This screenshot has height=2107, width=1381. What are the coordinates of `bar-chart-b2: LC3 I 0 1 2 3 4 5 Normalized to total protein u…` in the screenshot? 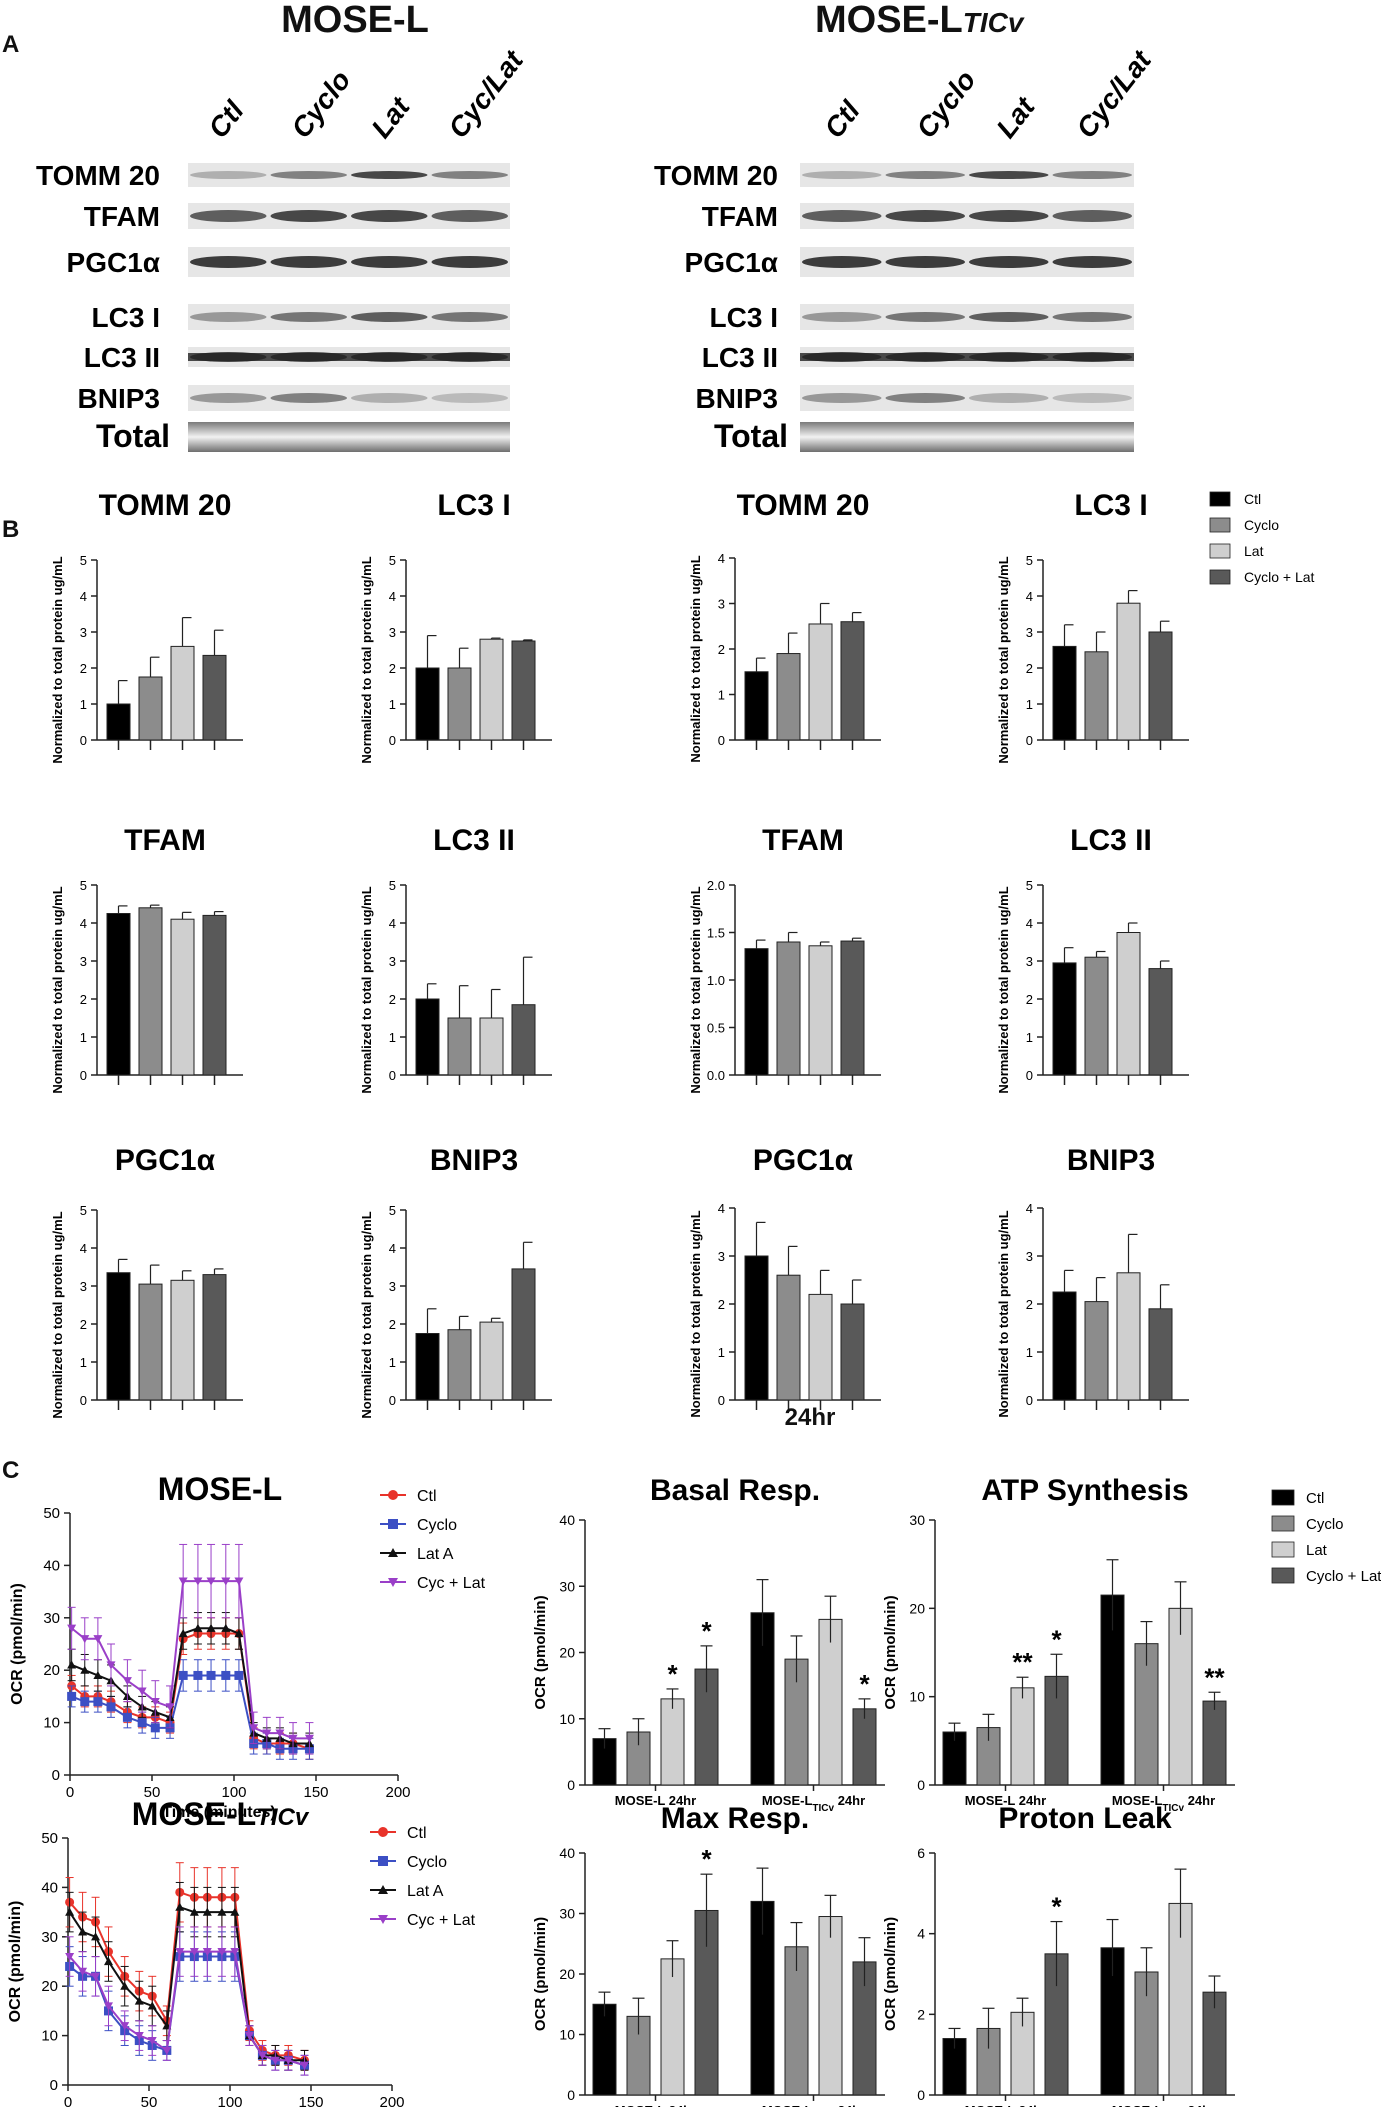 It's located at (455, 626).